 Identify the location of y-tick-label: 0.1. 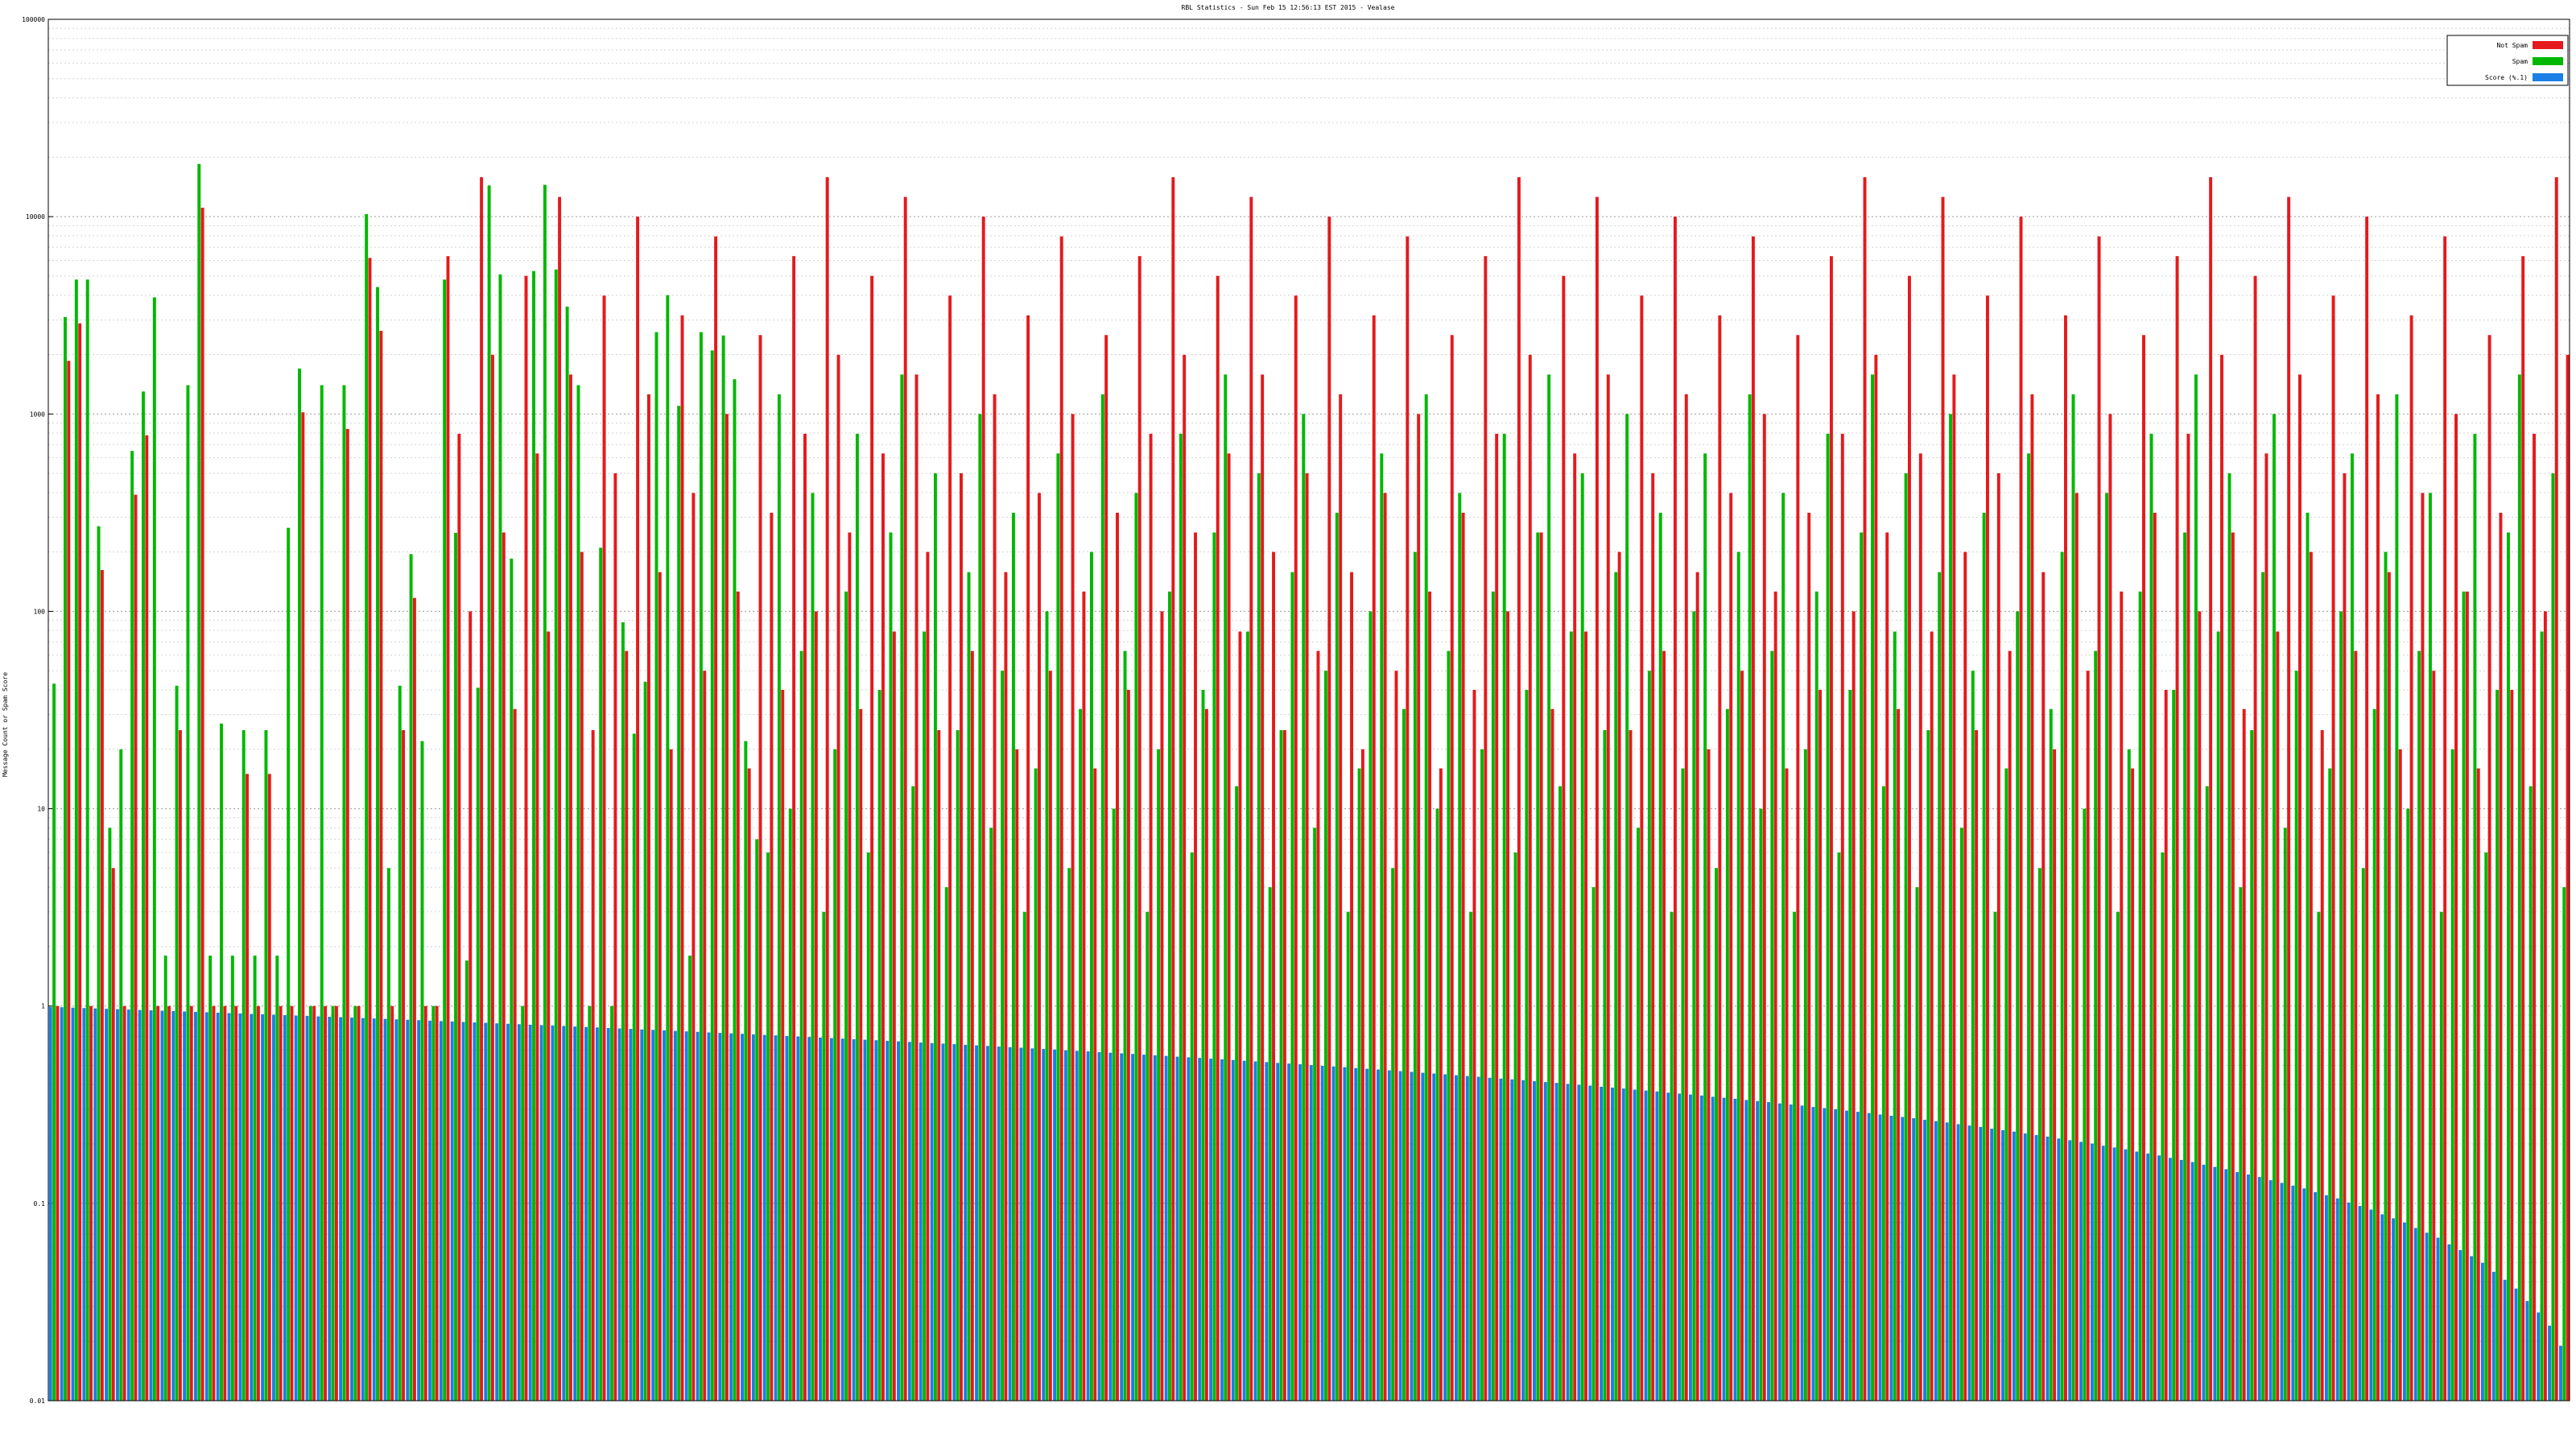
(40, 1204).